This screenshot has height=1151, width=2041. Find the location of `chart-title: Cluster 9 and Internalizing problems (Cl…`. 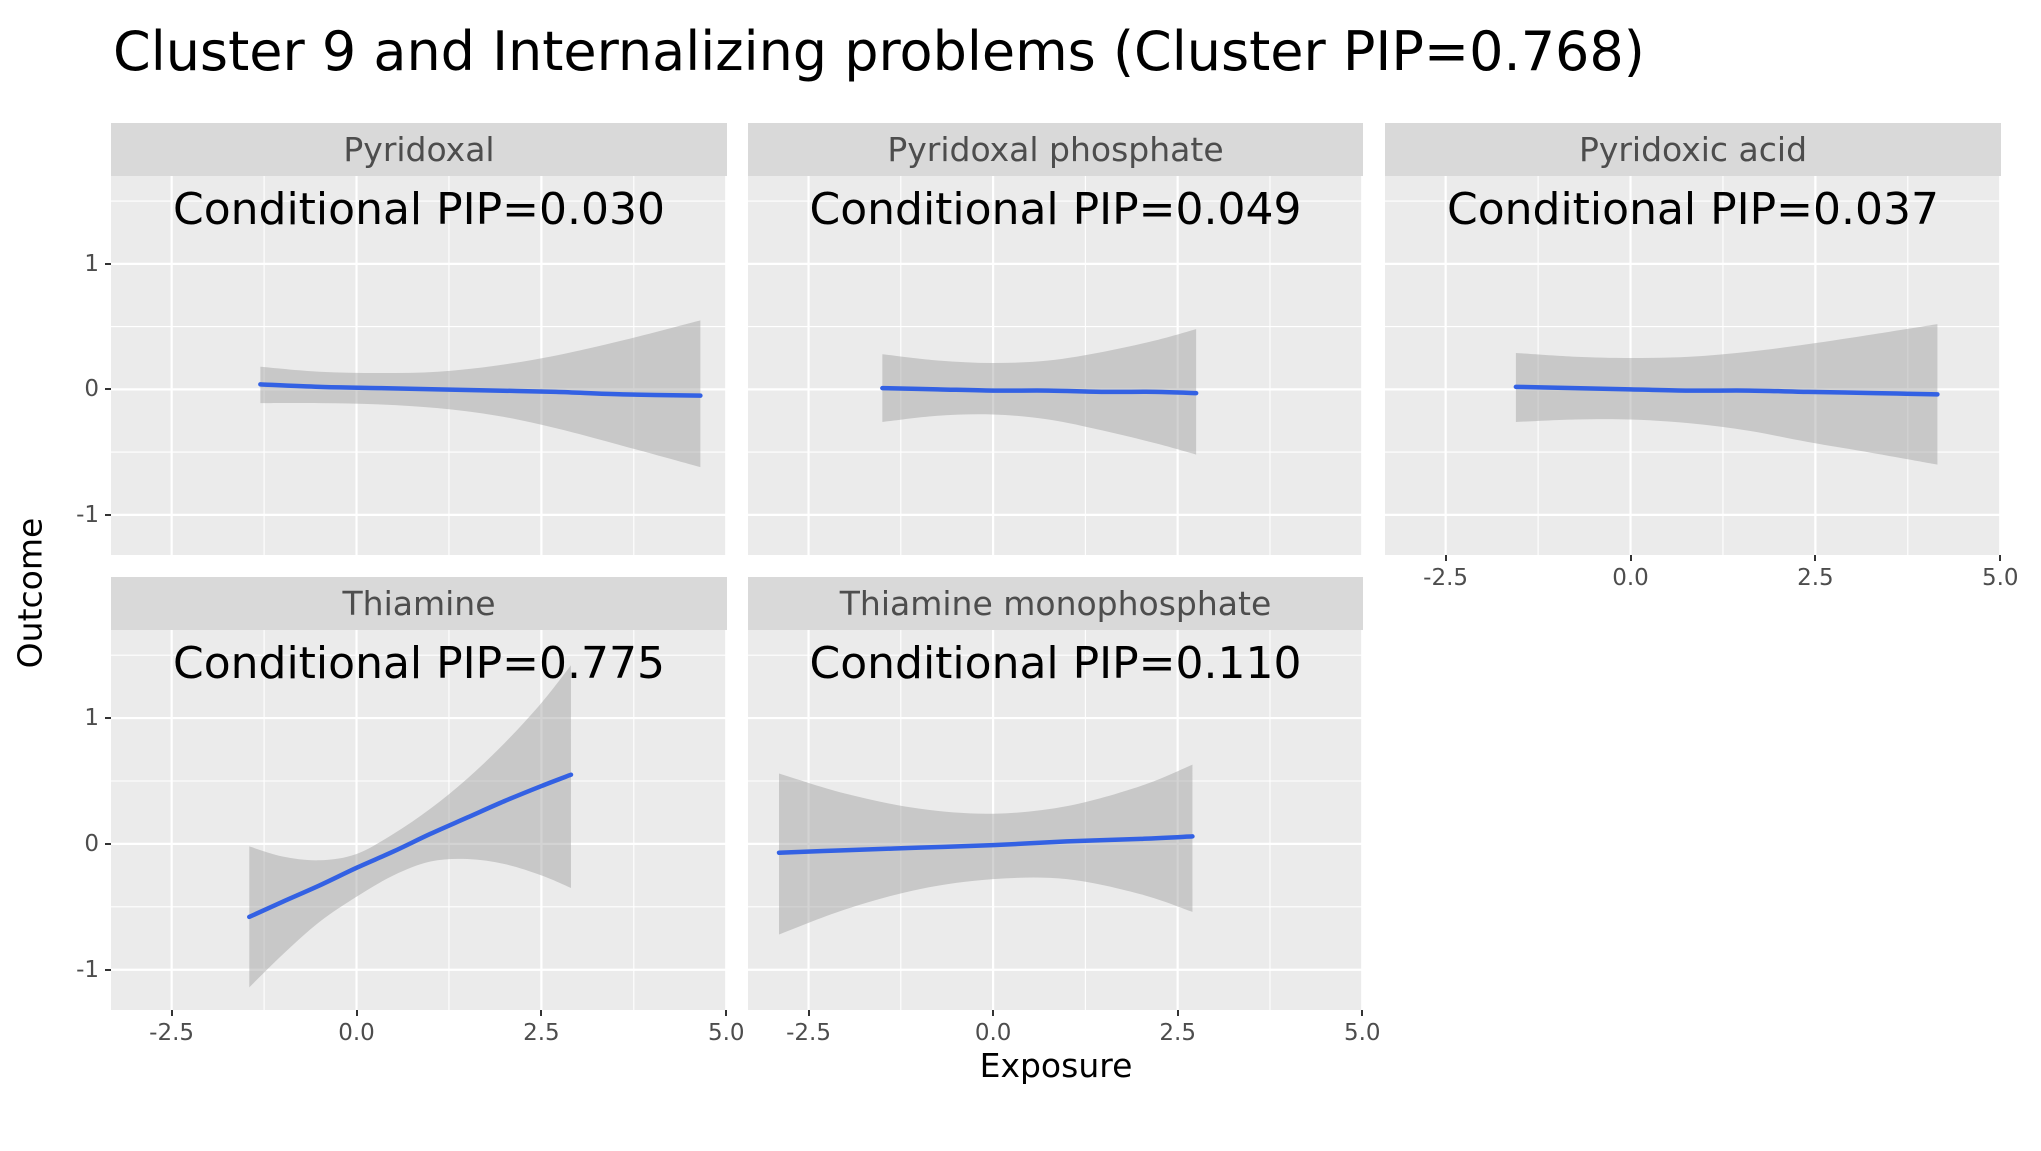

chart-title: Cluster 9 and Internalizing problems (Cl… is located at coordinates (879, 51).